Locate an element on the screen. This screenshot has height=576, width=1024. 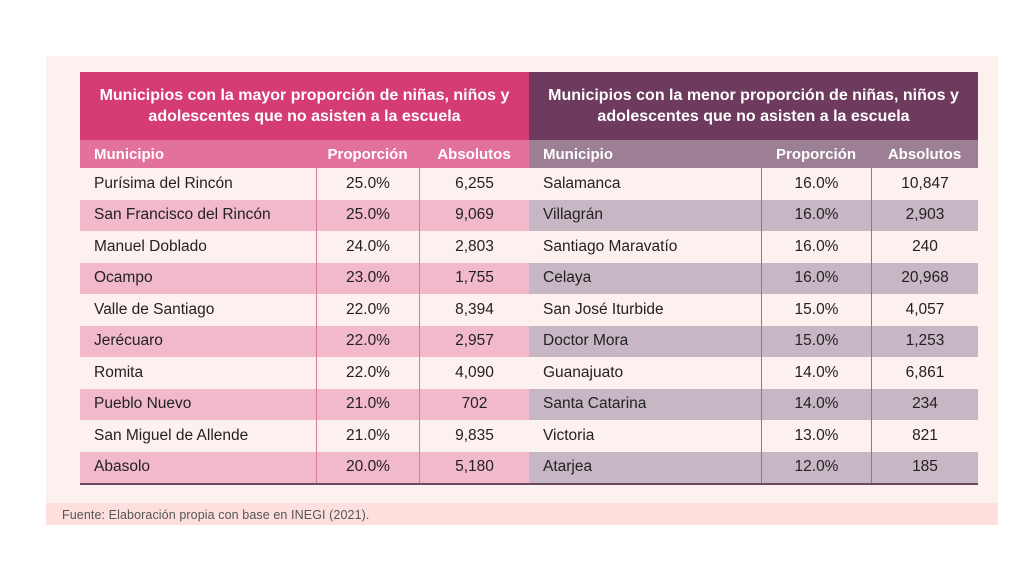
table-row: Manuel Doblado 24.0% 2,803 is located at coordinates (304, 247).